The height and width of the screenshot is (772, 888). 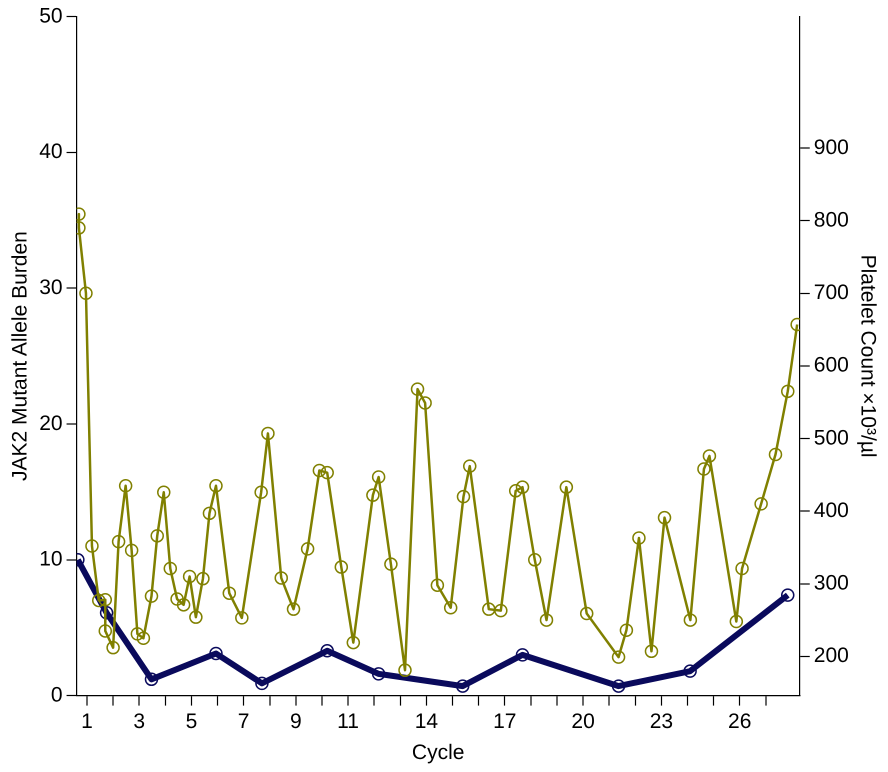 What do you see at coordinates (831, 220) in the screenshot?
I see `y2-tick-label: 800` at bounding box center [831, 220].